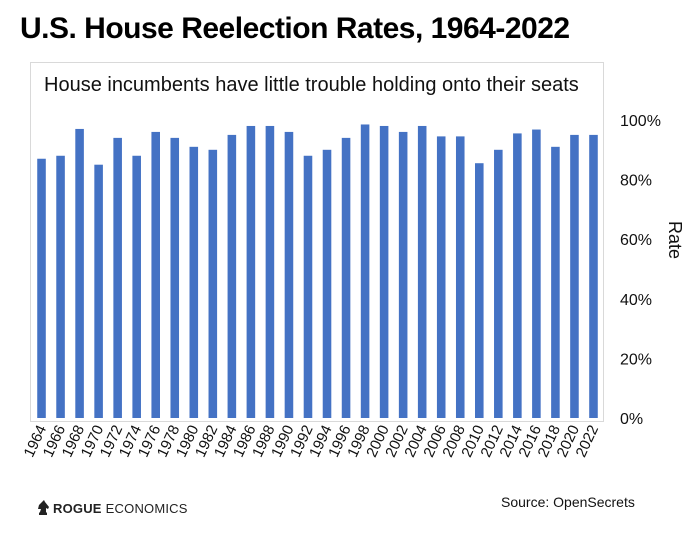 The height and width of the screenshot is (534, 700). What do you see at coordinates (43, 507) in the screenshot?
I see `knight-icon` at bounding box center [43, 507].